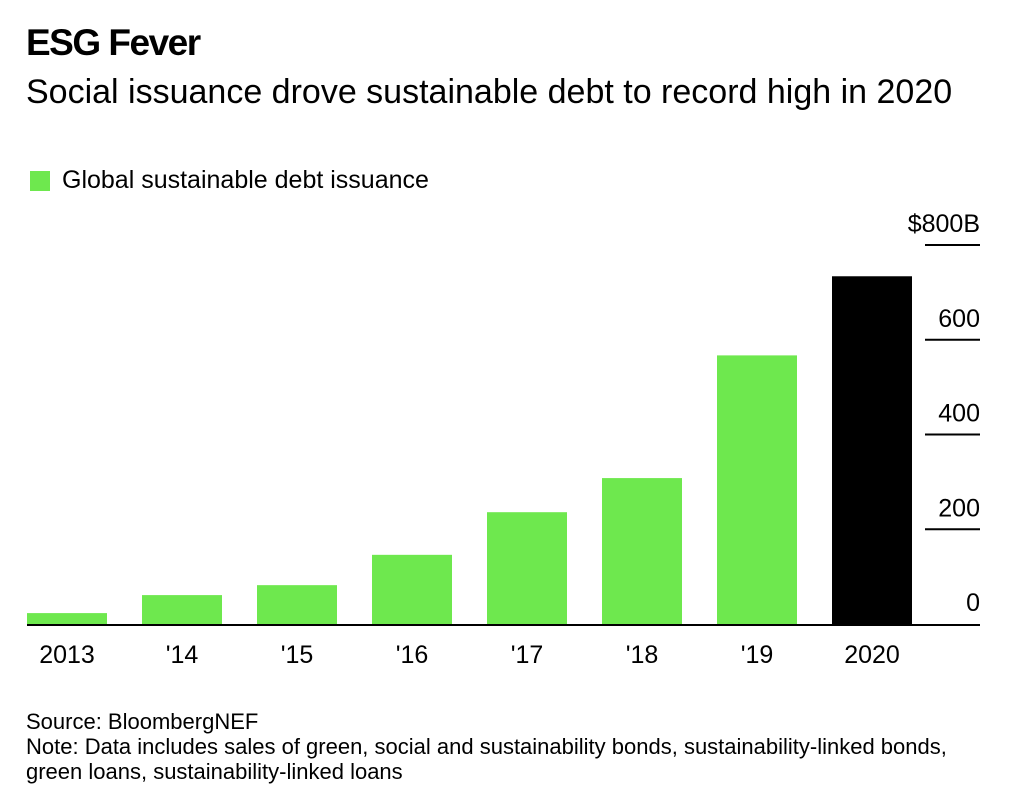 Image resolution: width=1020 pixels, height=808 pixels. What do you see at coordinates (527, 655) in the screenshot?
I see `x-tick-label: '17` at bounding box center [527, 655].